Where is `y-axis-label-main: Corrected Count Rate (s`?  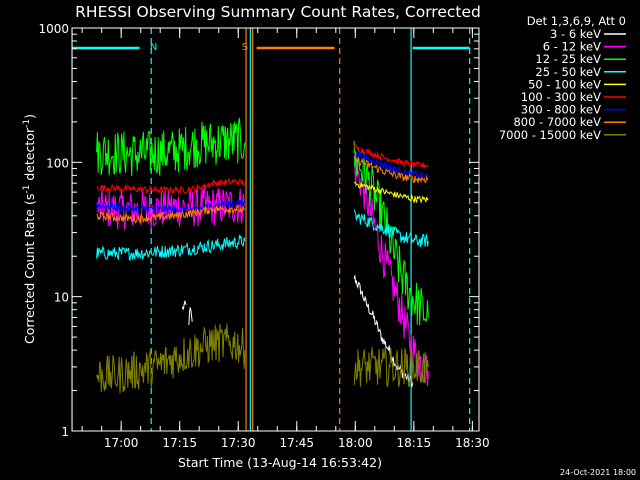
y-axis-label-main: Corrected Count Rate (s is located at coordinates (29, 269).